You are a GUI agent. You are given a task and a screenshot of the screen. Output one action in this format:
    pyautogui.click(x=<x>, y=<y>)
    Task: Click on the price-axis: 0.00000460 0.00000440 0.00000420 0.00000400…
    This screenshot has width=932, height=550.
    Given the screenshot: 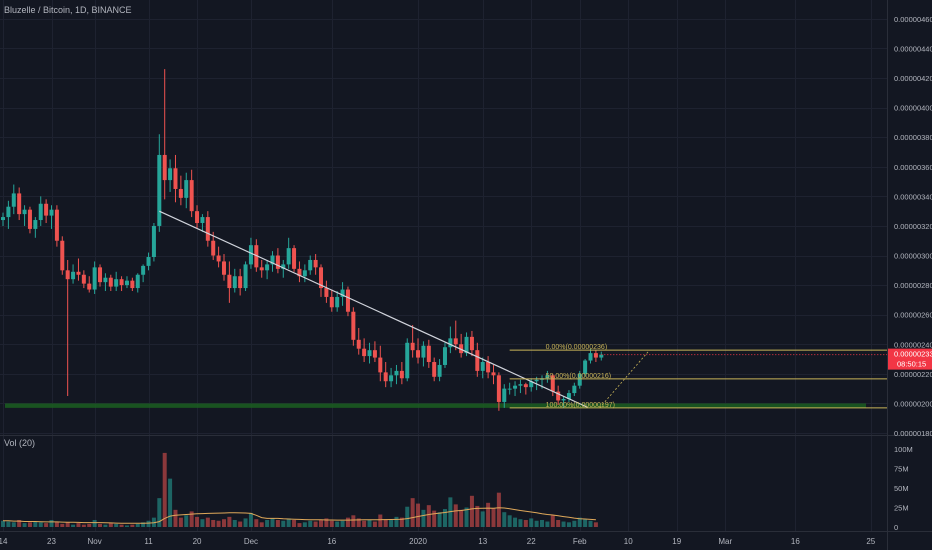 What is the action you would take?
    pyautogui.click(x=913, y=226)
    